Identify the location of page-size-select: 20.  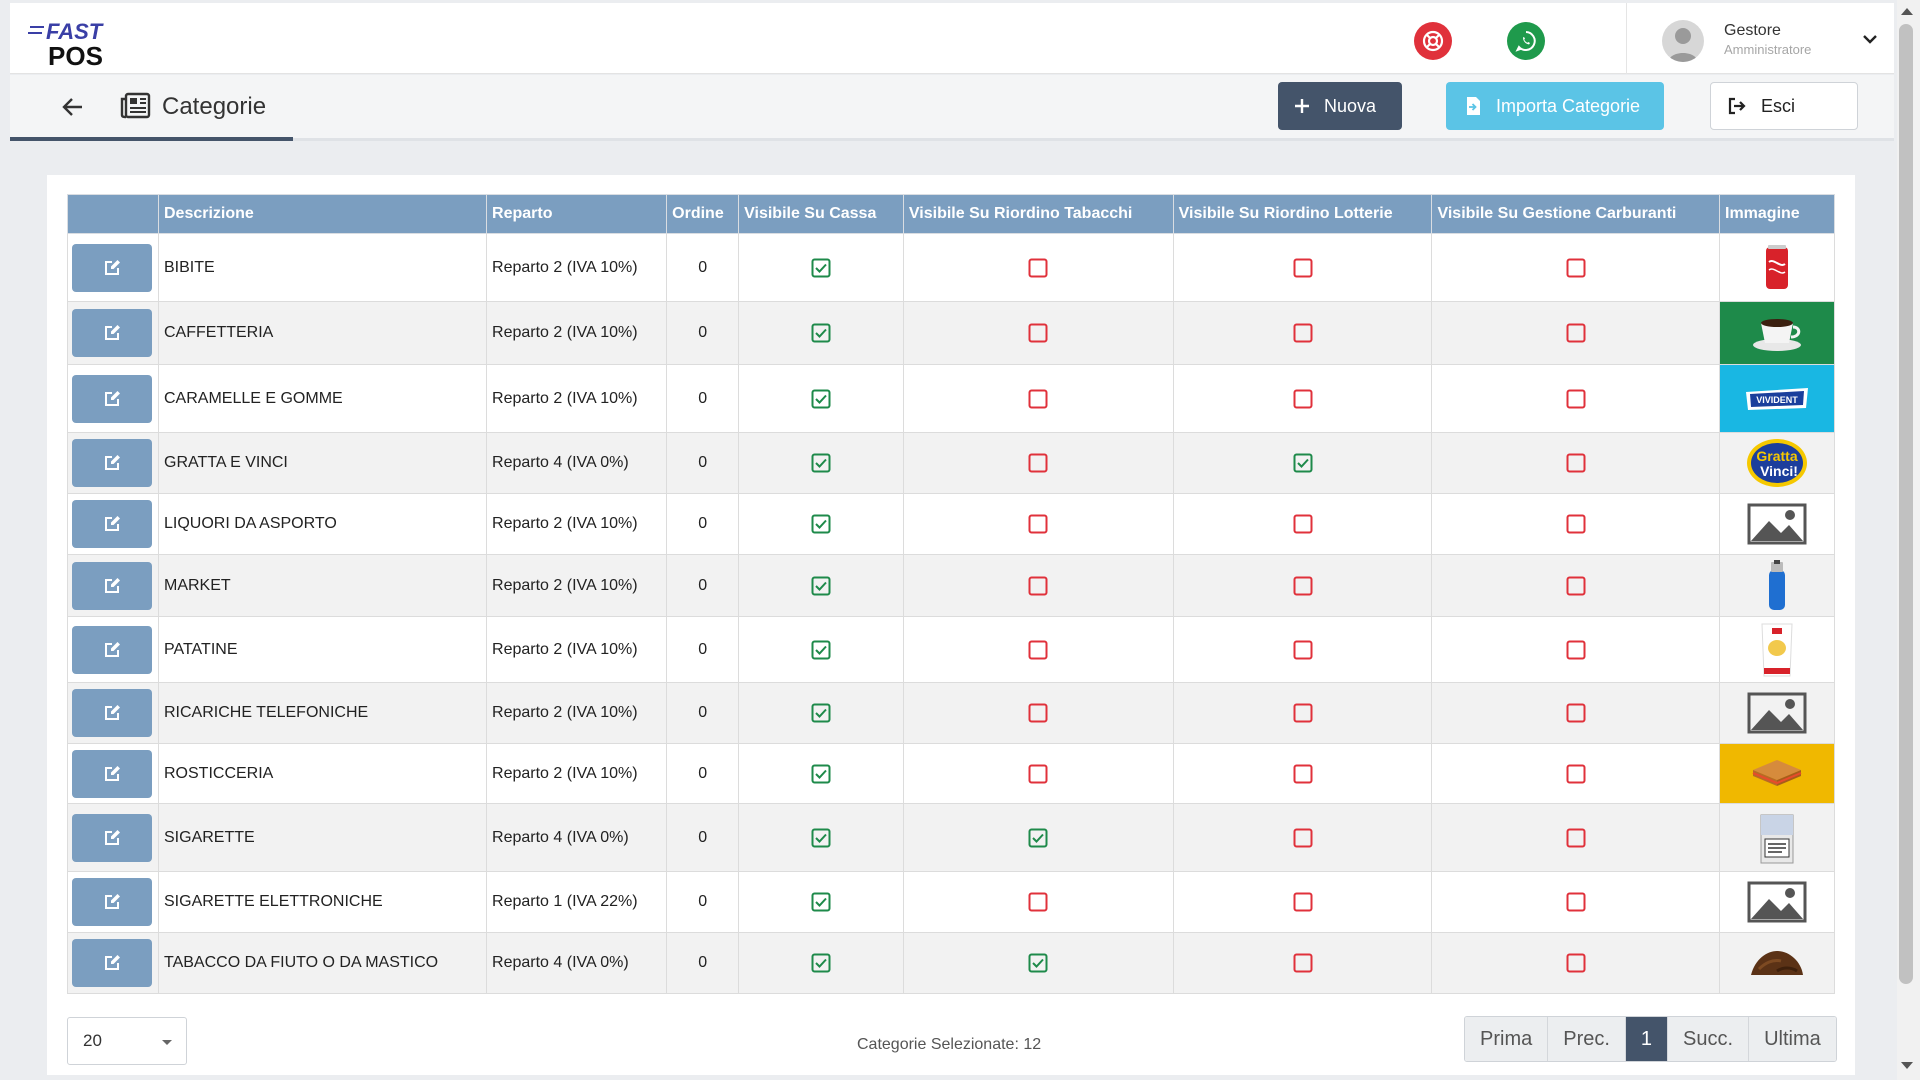
(127, 1041).